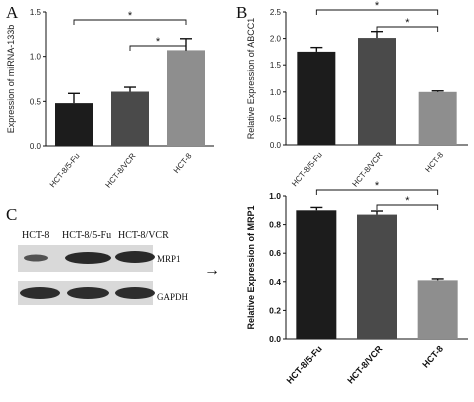 Image resolution: width=474 pixels, height=402 pixels. Describe the element at coordinates (276, 118) in the screenshot. I see `chart-b-ytick-label: 0.5` at that location.